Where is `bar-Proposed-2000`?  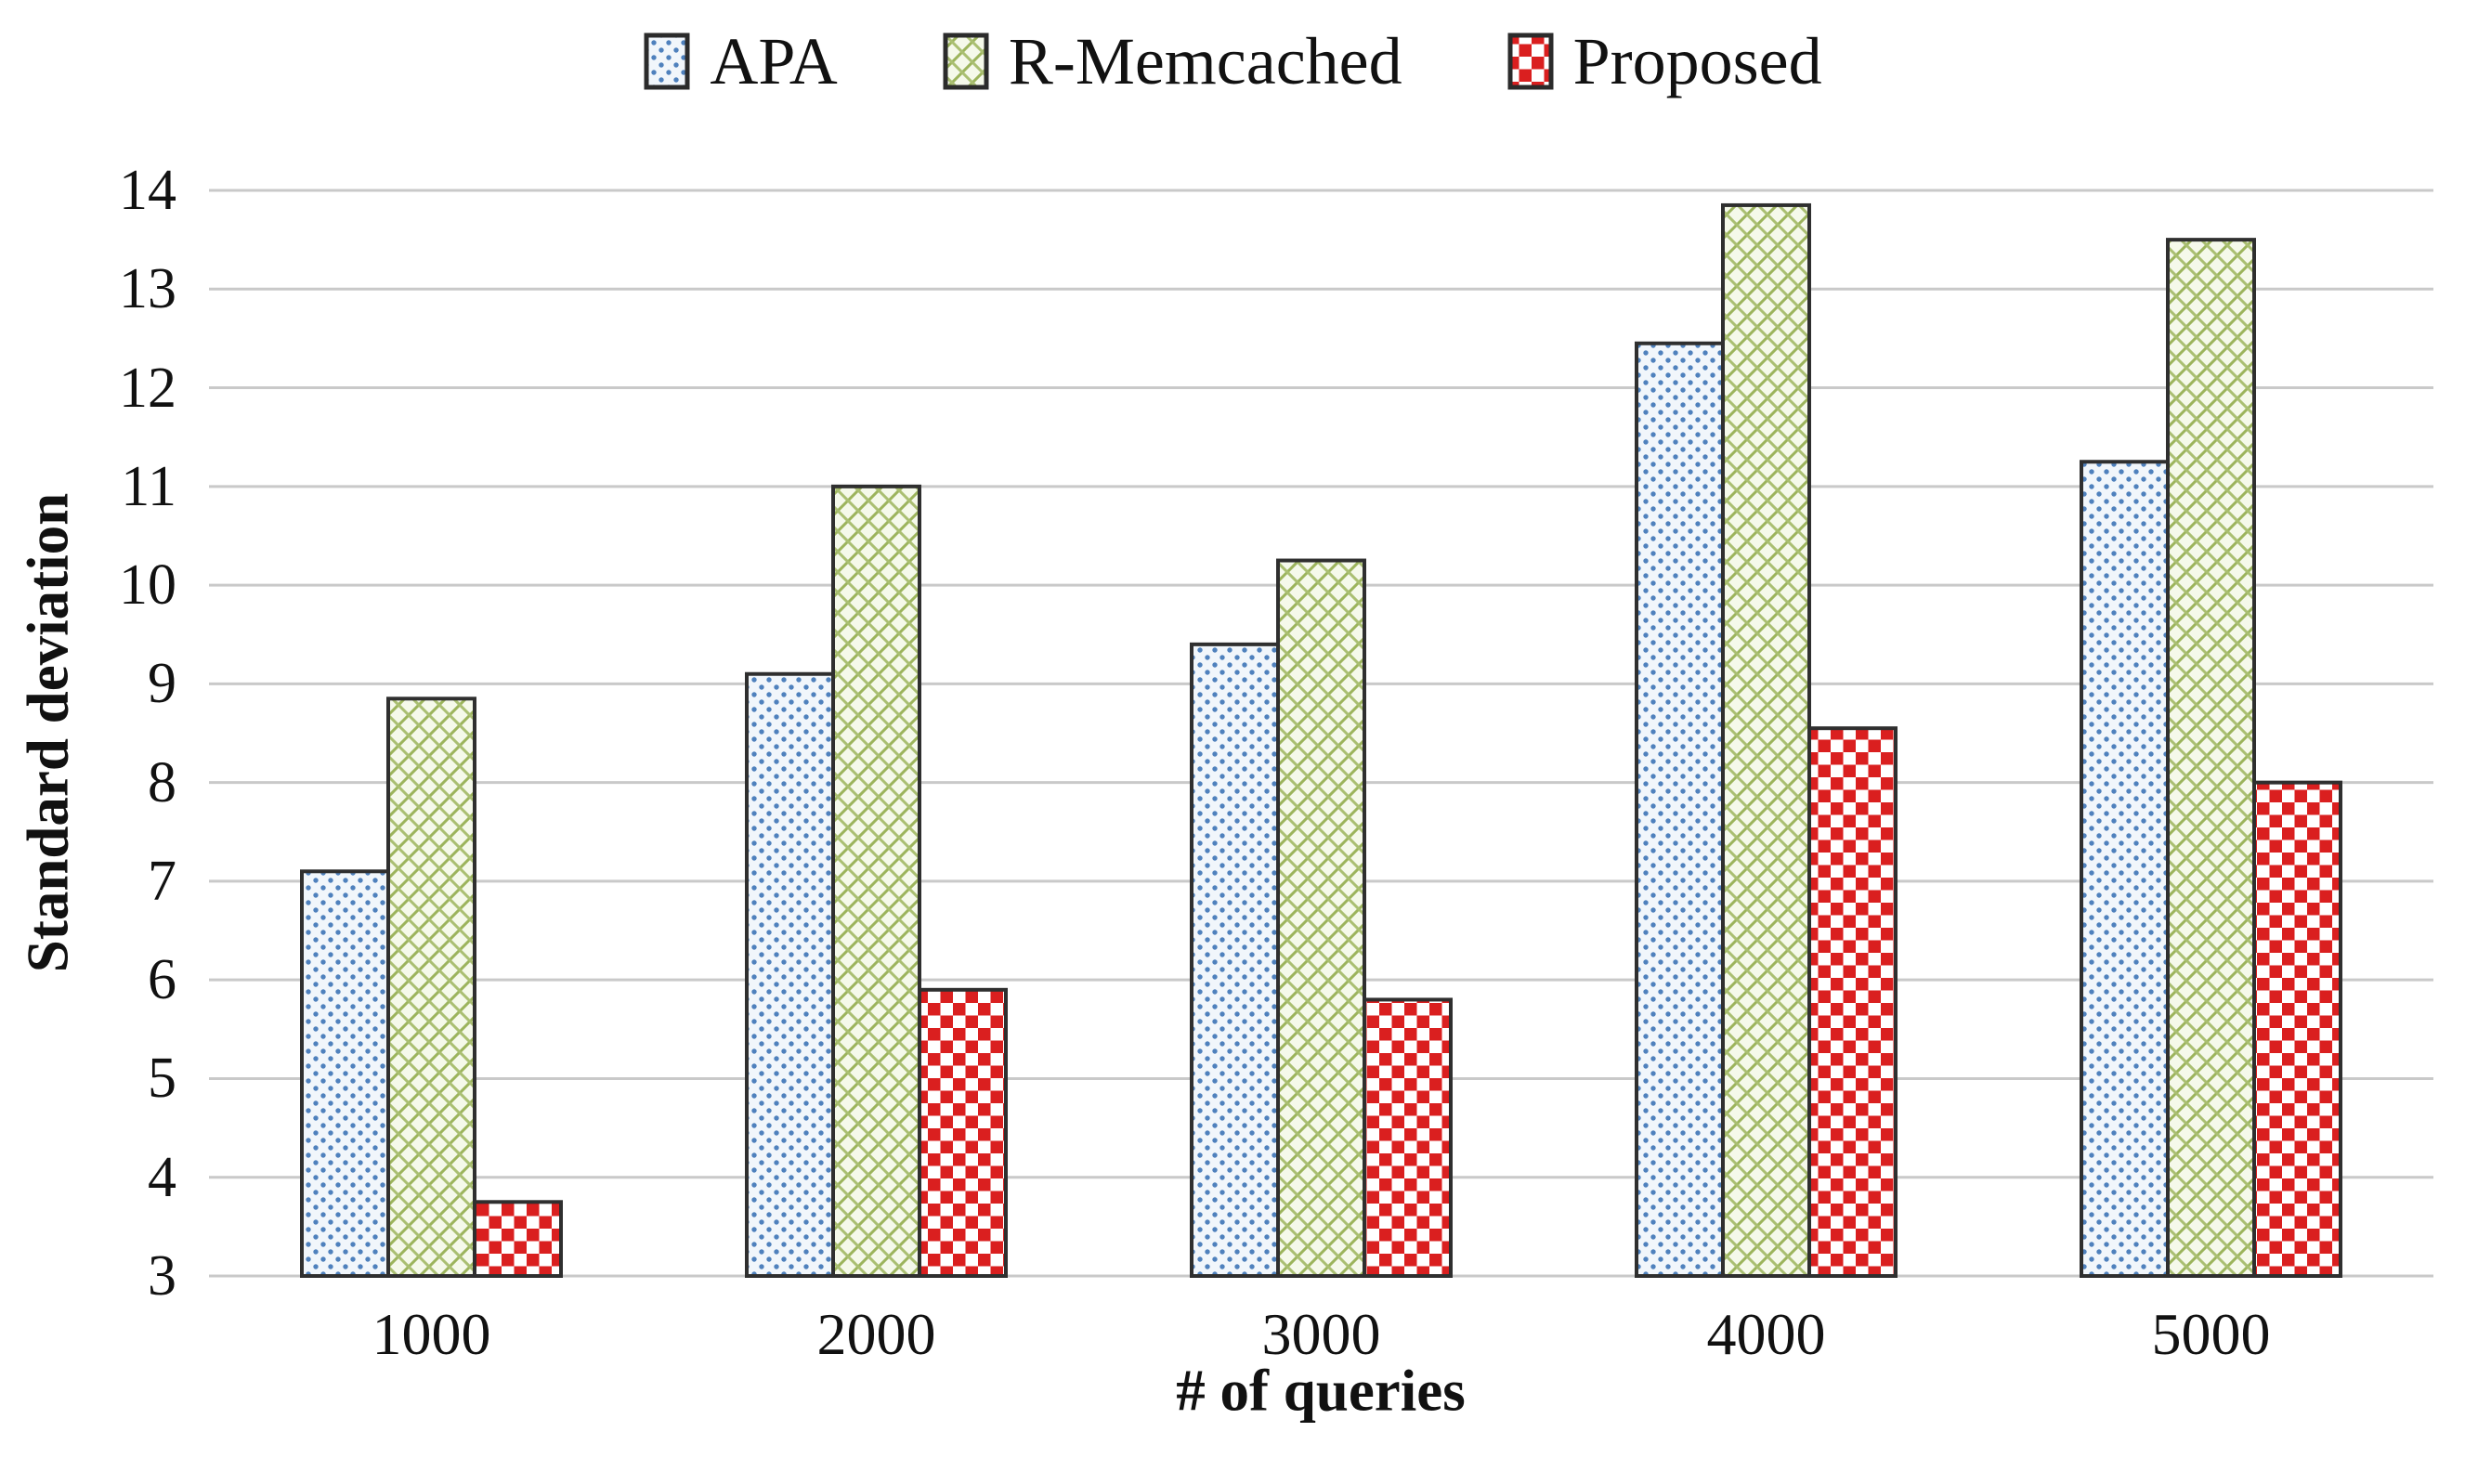 bar-Proposed-2000 is located at coordinates (963, 1132).